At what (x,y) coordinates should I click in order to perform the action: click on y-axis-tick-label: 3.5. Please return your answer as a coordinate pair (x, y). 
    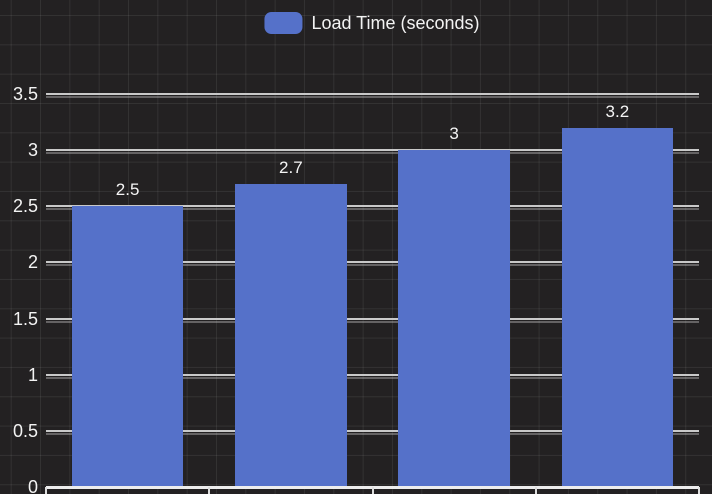
    Looking at the image, I should click on (25, 93).